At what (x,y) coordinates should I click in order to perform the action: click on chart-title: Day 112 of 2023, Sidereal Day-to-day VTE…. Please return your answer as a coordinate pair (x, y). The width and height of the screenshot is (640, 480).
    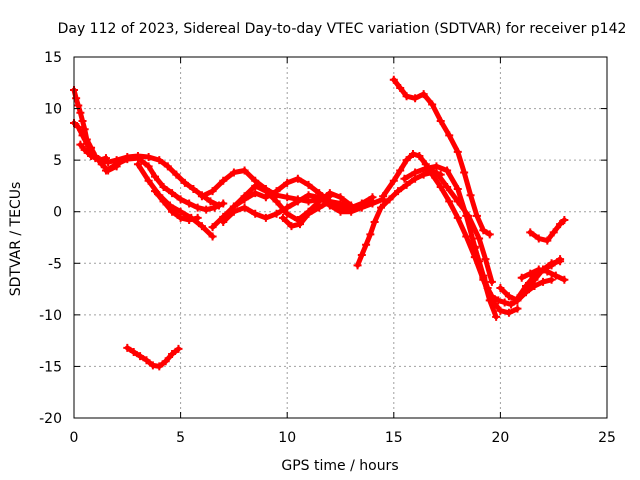
    Looking at the image, I should click on (342, 29).